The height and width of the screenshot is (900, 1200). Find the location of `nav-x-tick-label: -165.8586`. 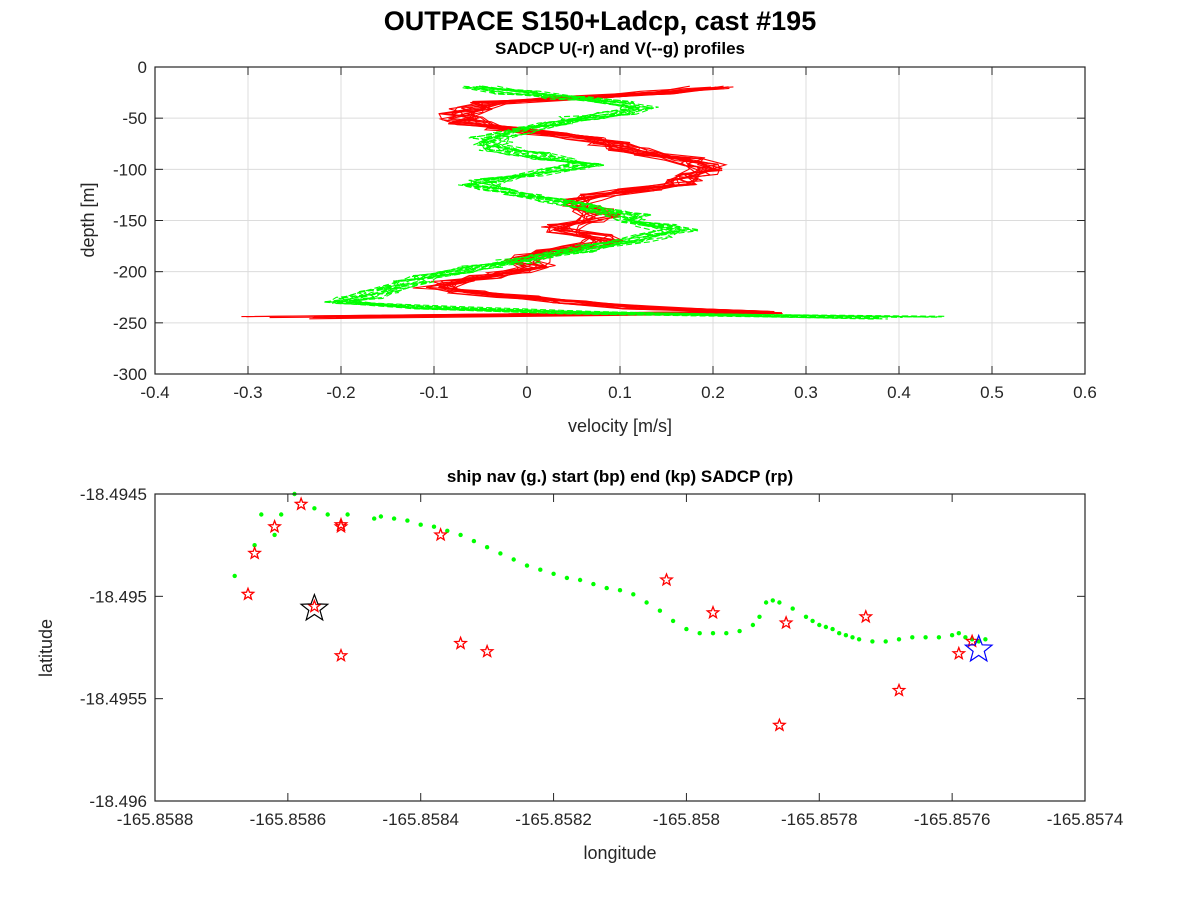

nav-x-tick-label: -165.8586 is located at coordinates (288, 819).